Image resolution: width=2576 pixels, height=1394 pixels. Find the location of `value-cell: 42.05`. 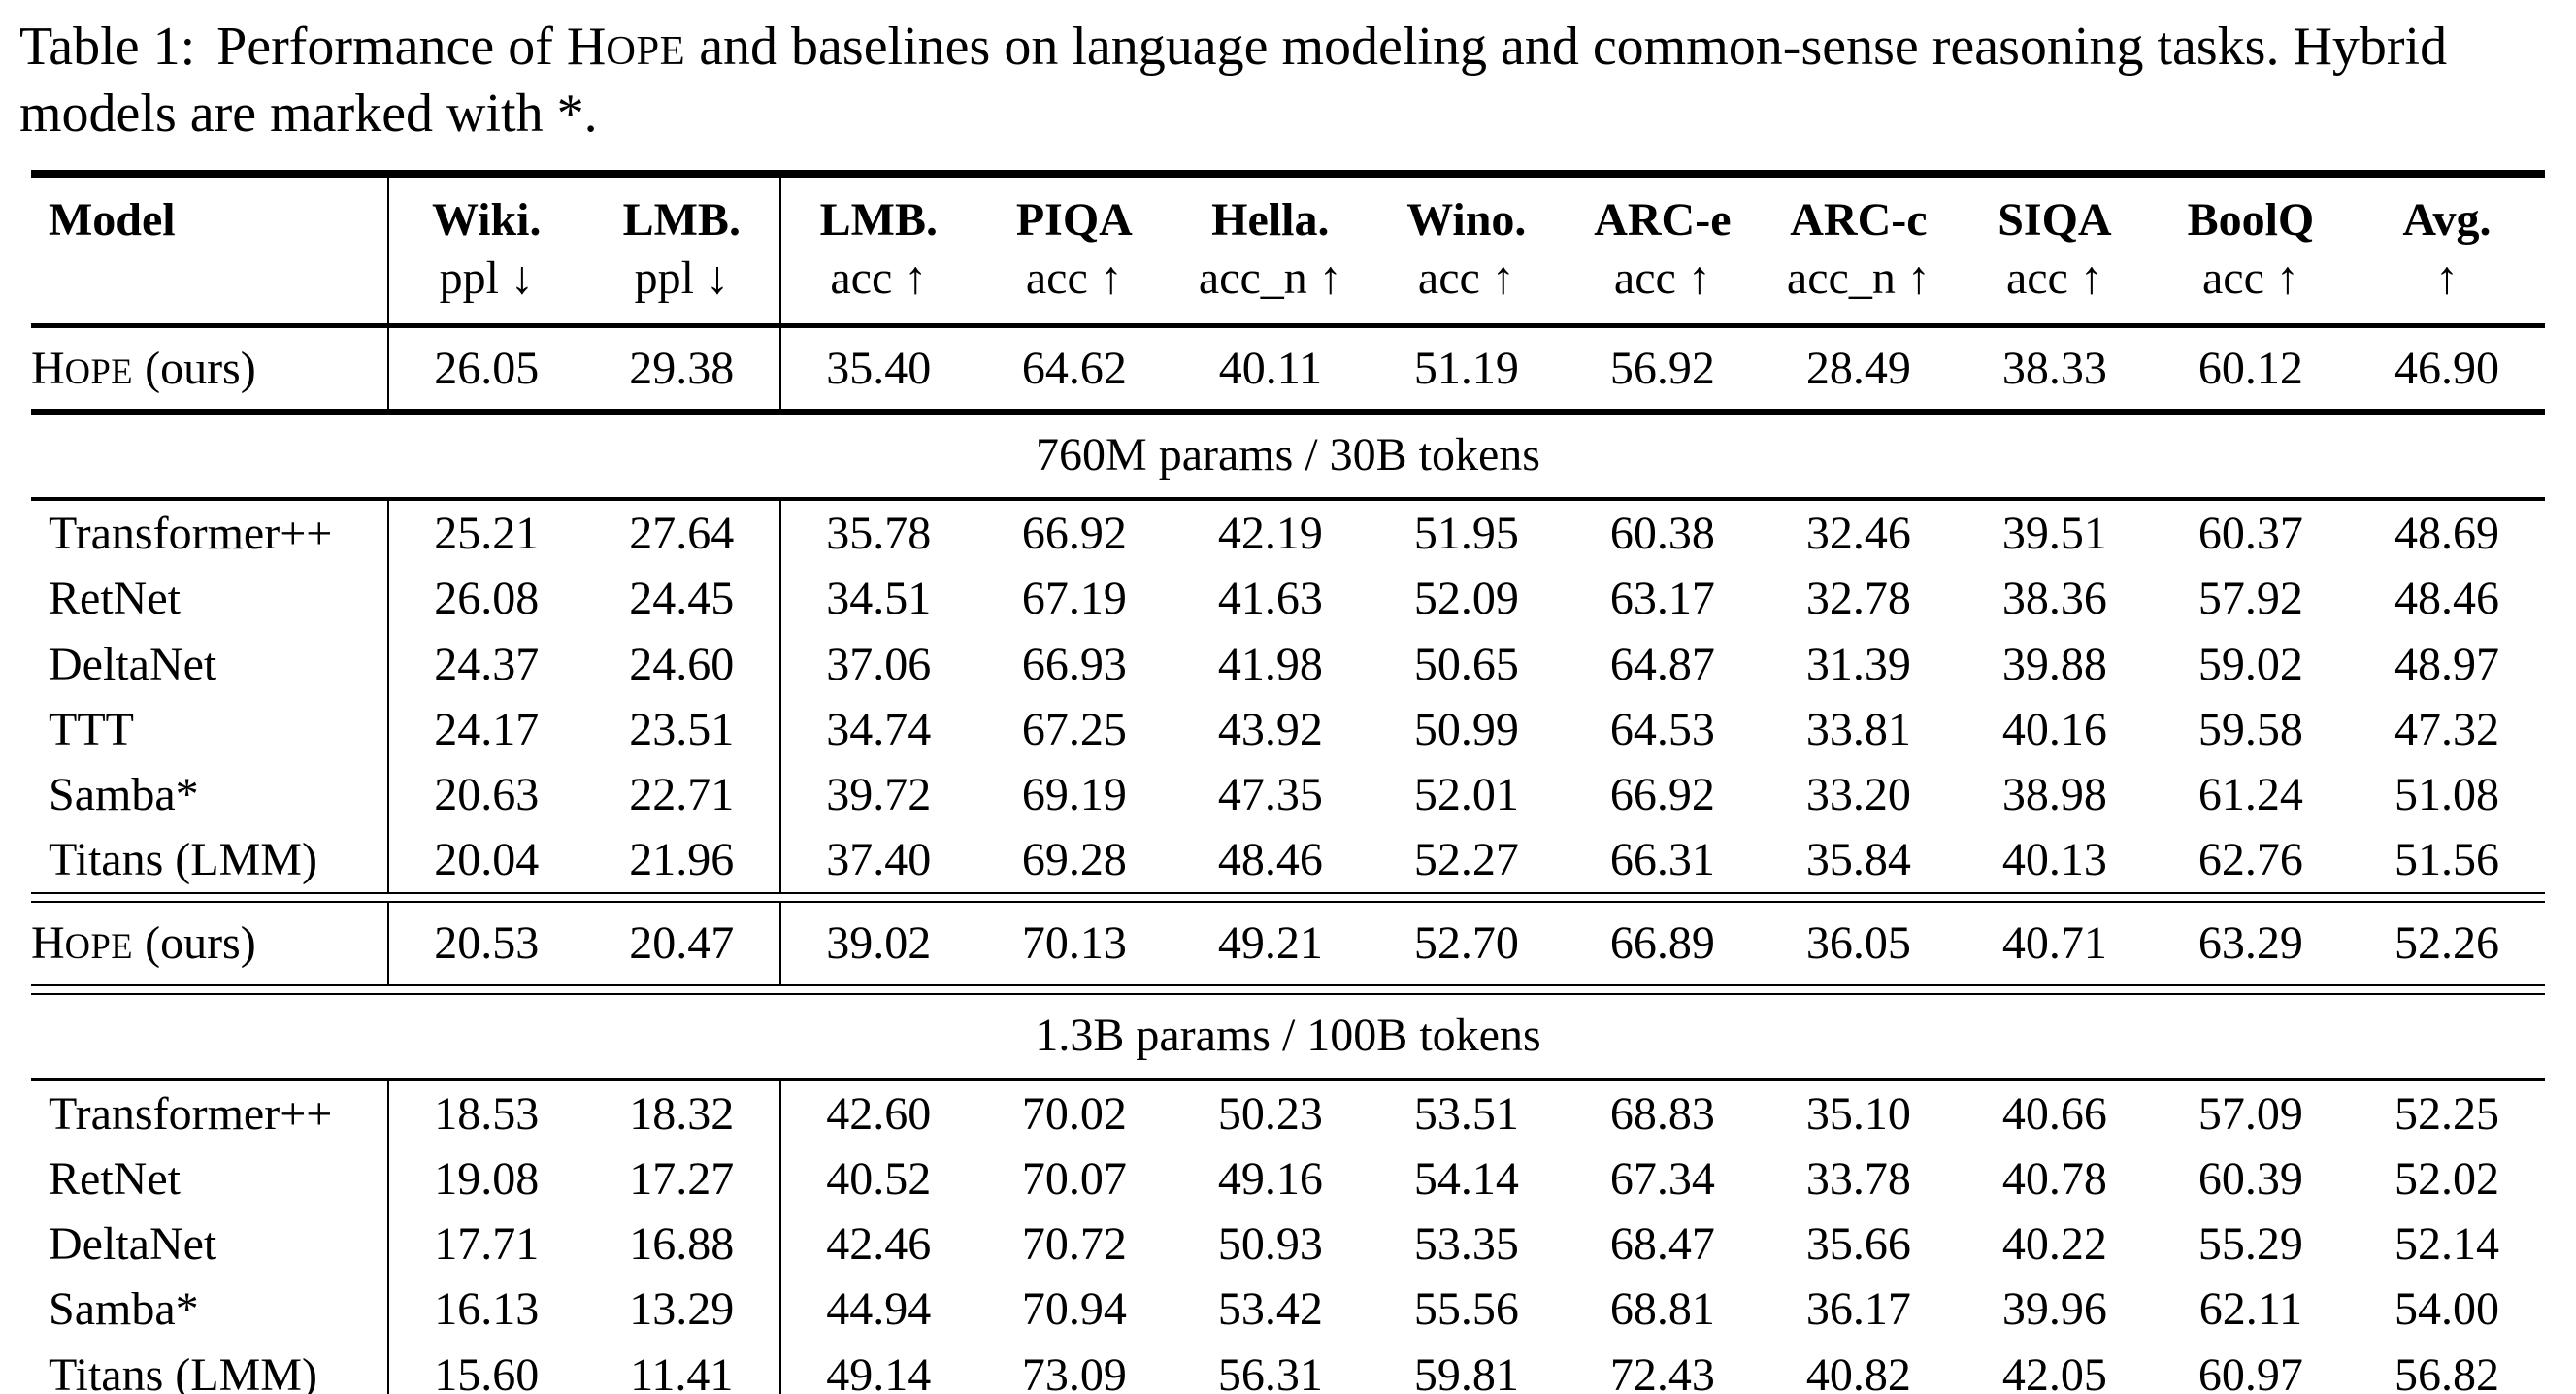

value-cell: 42.05 is located at coordinates (2054, 1371).